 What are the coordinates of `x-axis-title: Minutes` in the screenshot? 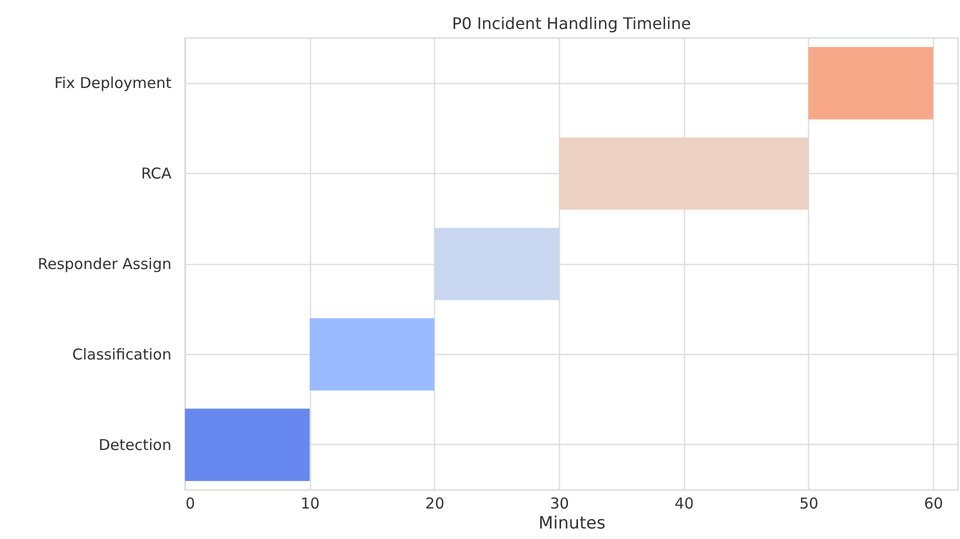 It's located at (572, 524).